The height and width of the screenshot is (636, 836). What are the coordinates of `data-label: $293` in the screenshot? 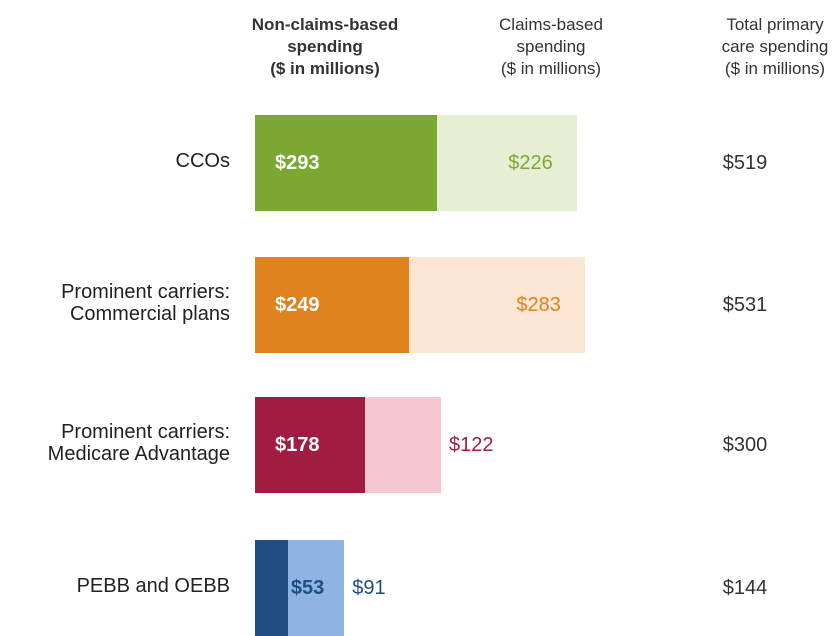 It's located at (297, 163).